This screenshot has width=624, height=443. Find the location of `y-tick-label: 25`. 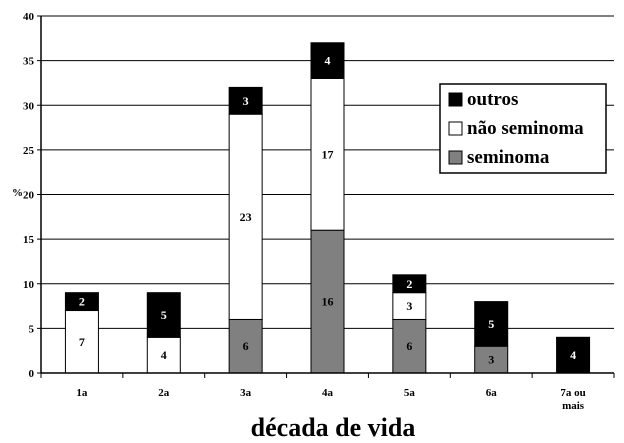

y-tick-label: 25 is located at coordinates (29, 151).